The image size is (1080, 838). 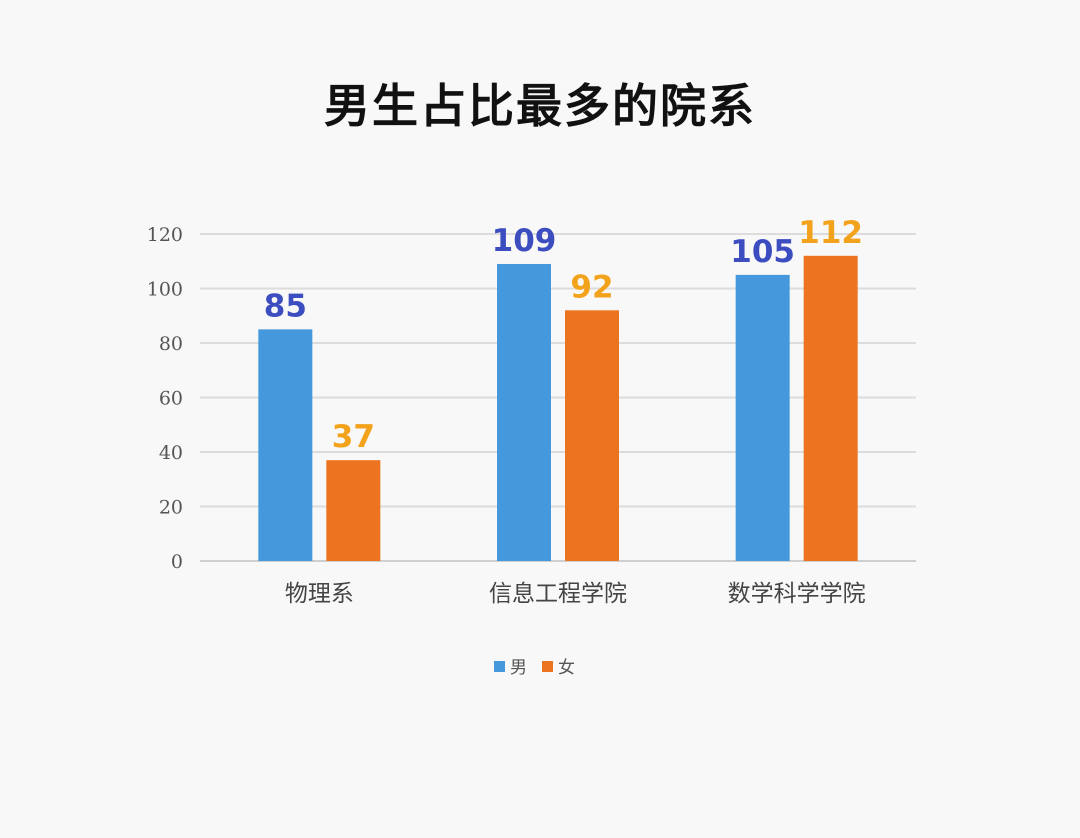 What do you see at coordinates (319, 594) in the screenshot?
I see `x-category-label: 物理系` at bounding box center [319, 594].